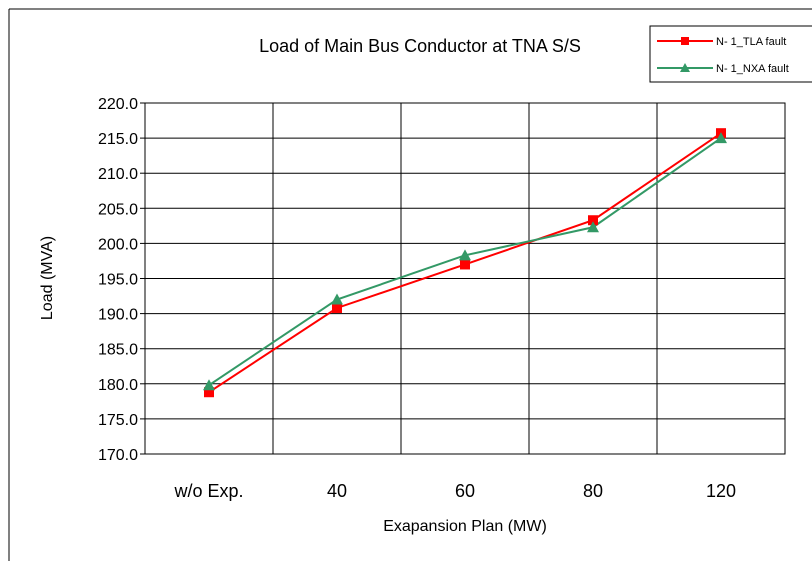  I want to click on legend-swatch-tla-marker, so click(685, 41).